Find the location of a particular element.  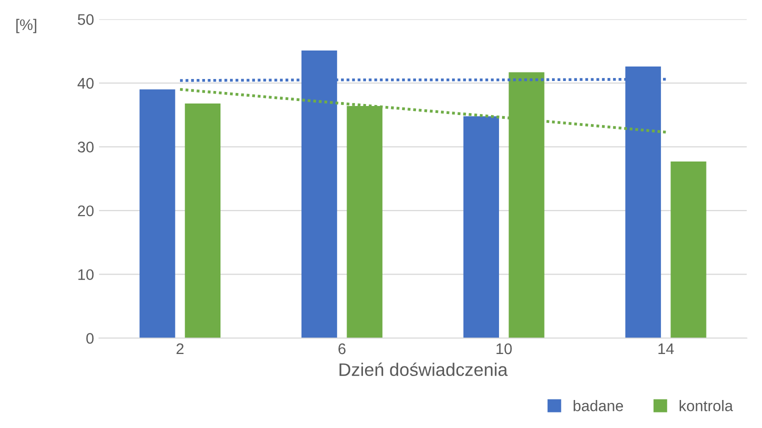

x-tick-label: 6 is located at coordinates (342, 348).